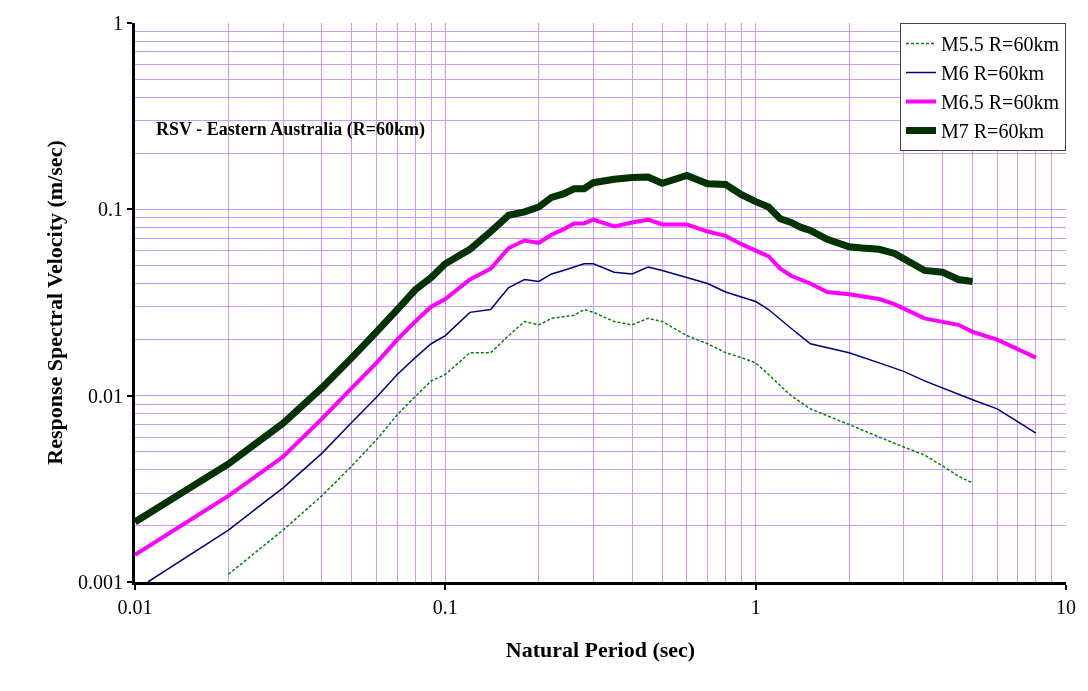 This screenshot has height=691, width=1088. I want to click on legend-label: M5.5 R=60km, so click(1000, 44).